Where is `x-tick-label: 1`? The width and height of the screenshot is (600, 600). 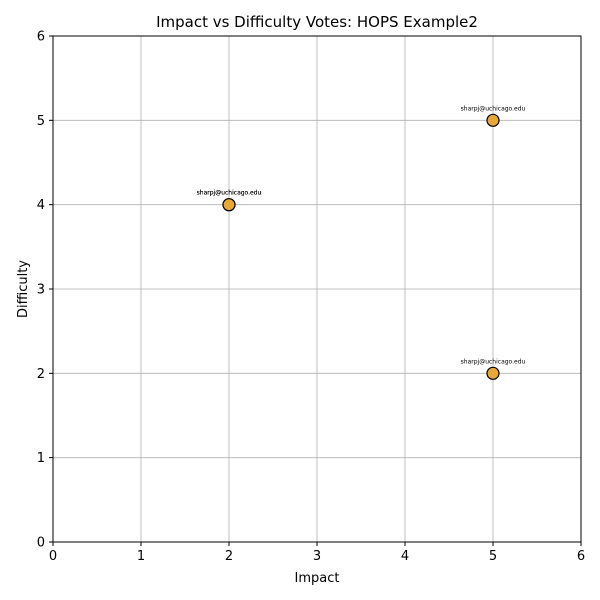
x-tick-label: 1 is located at coordinates (141, 556).